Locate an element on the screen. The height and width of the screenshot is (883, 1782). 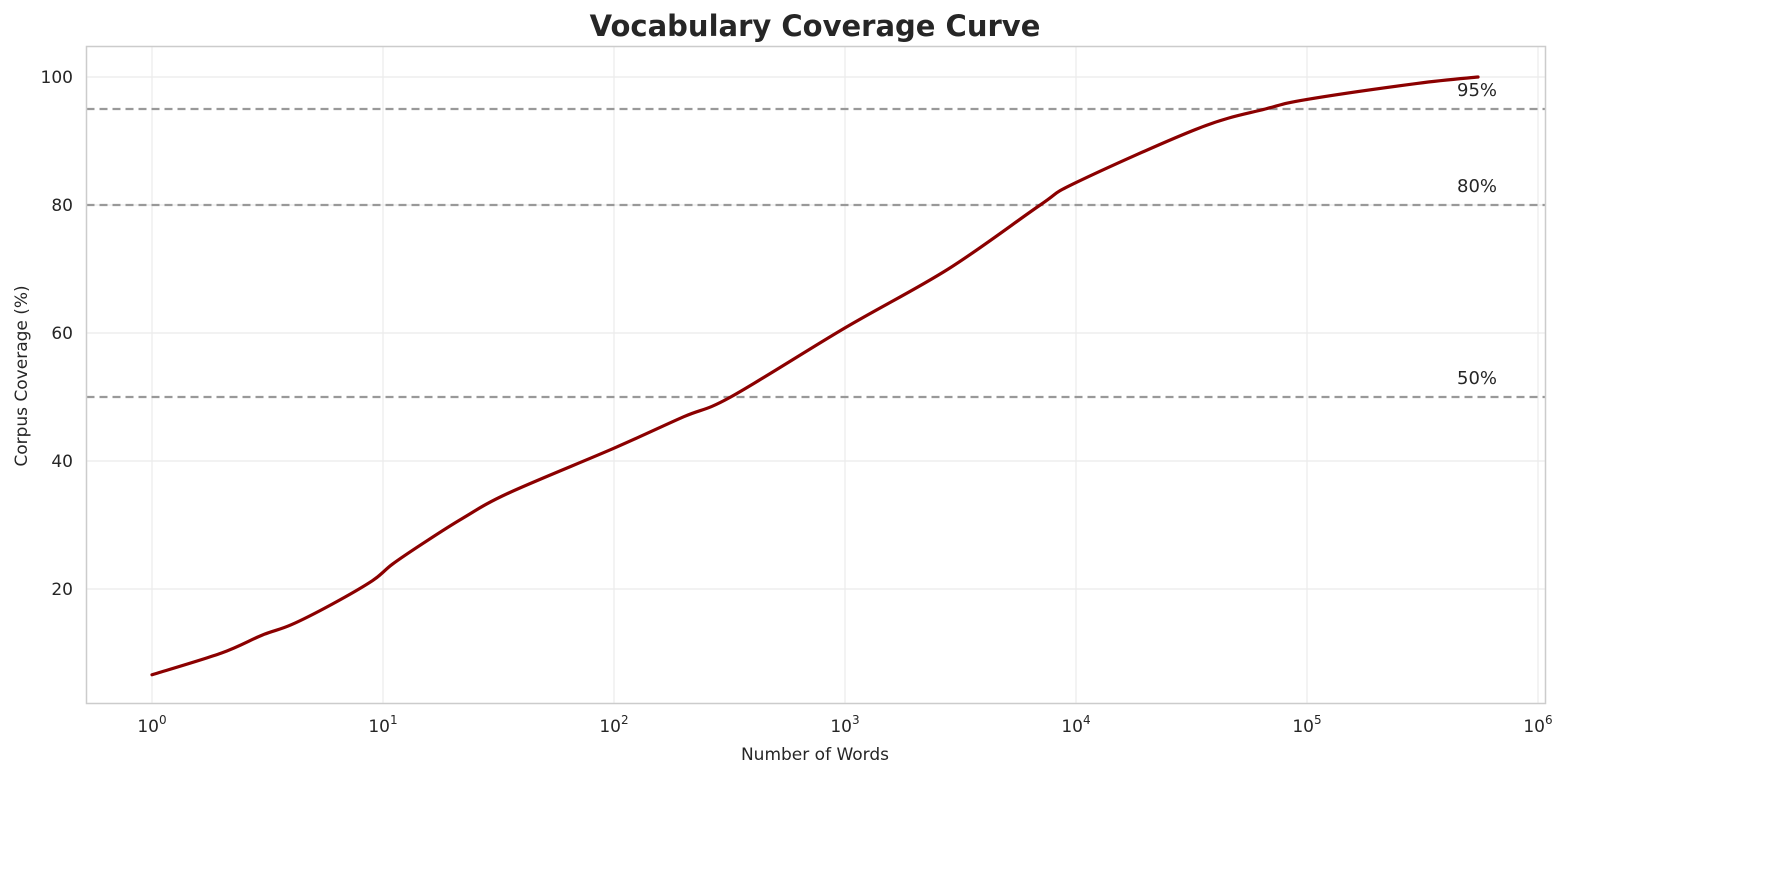
y-axis-ticks: 20 40 60 80 100 is located at coordinates (57, 334).